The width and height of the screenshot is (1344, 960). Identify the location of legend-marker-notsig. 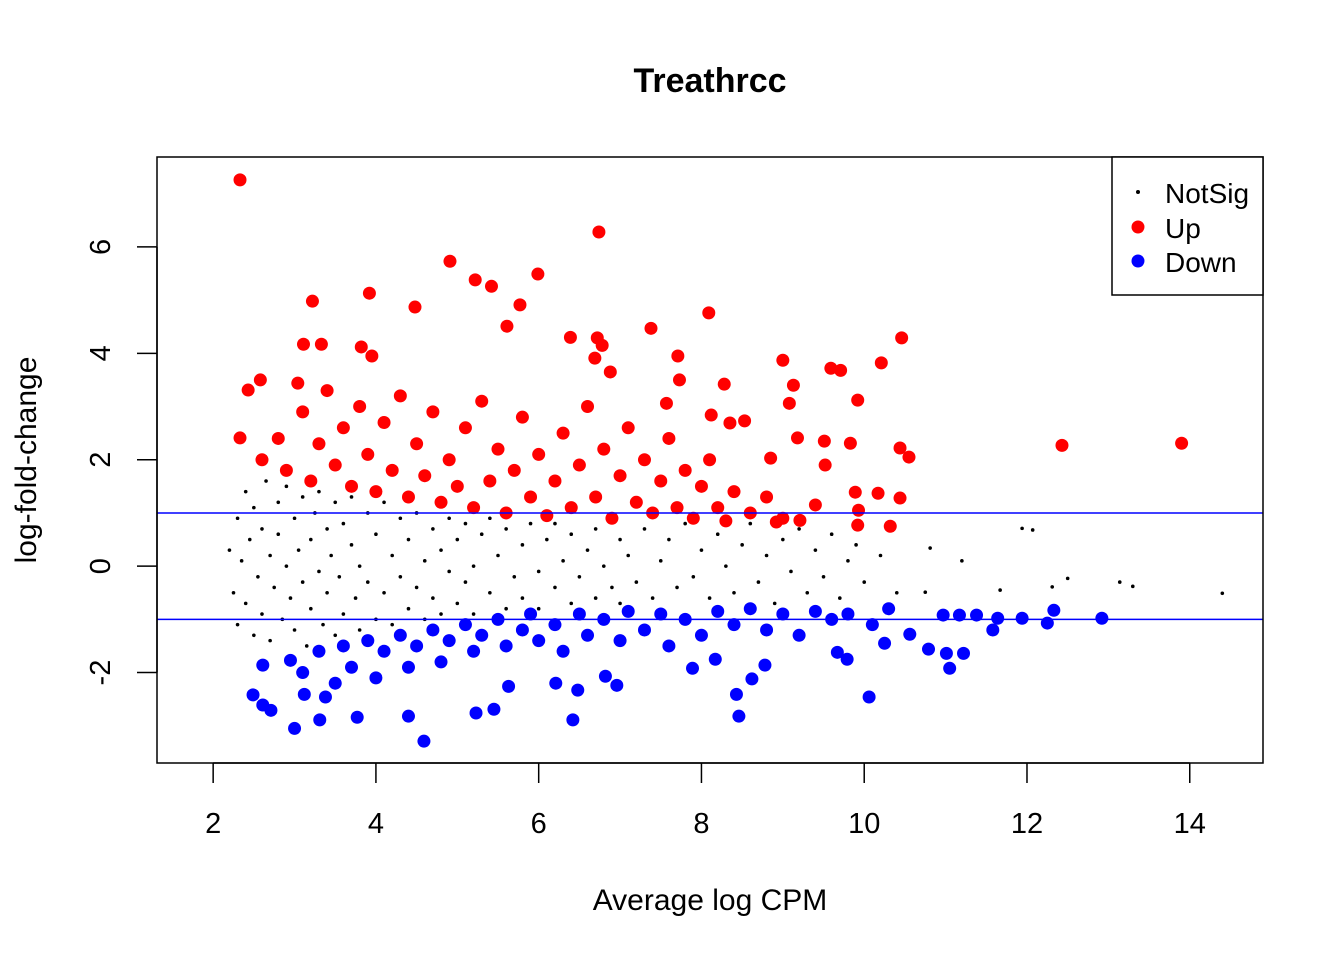
(1138, 192).